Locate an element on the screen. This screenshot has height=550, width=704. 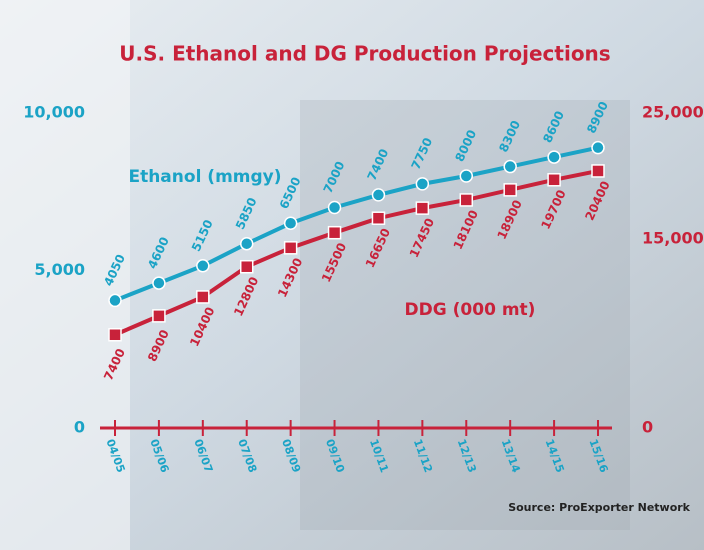
source: Source: ProExporter Network is located at coordinates (599, 507).